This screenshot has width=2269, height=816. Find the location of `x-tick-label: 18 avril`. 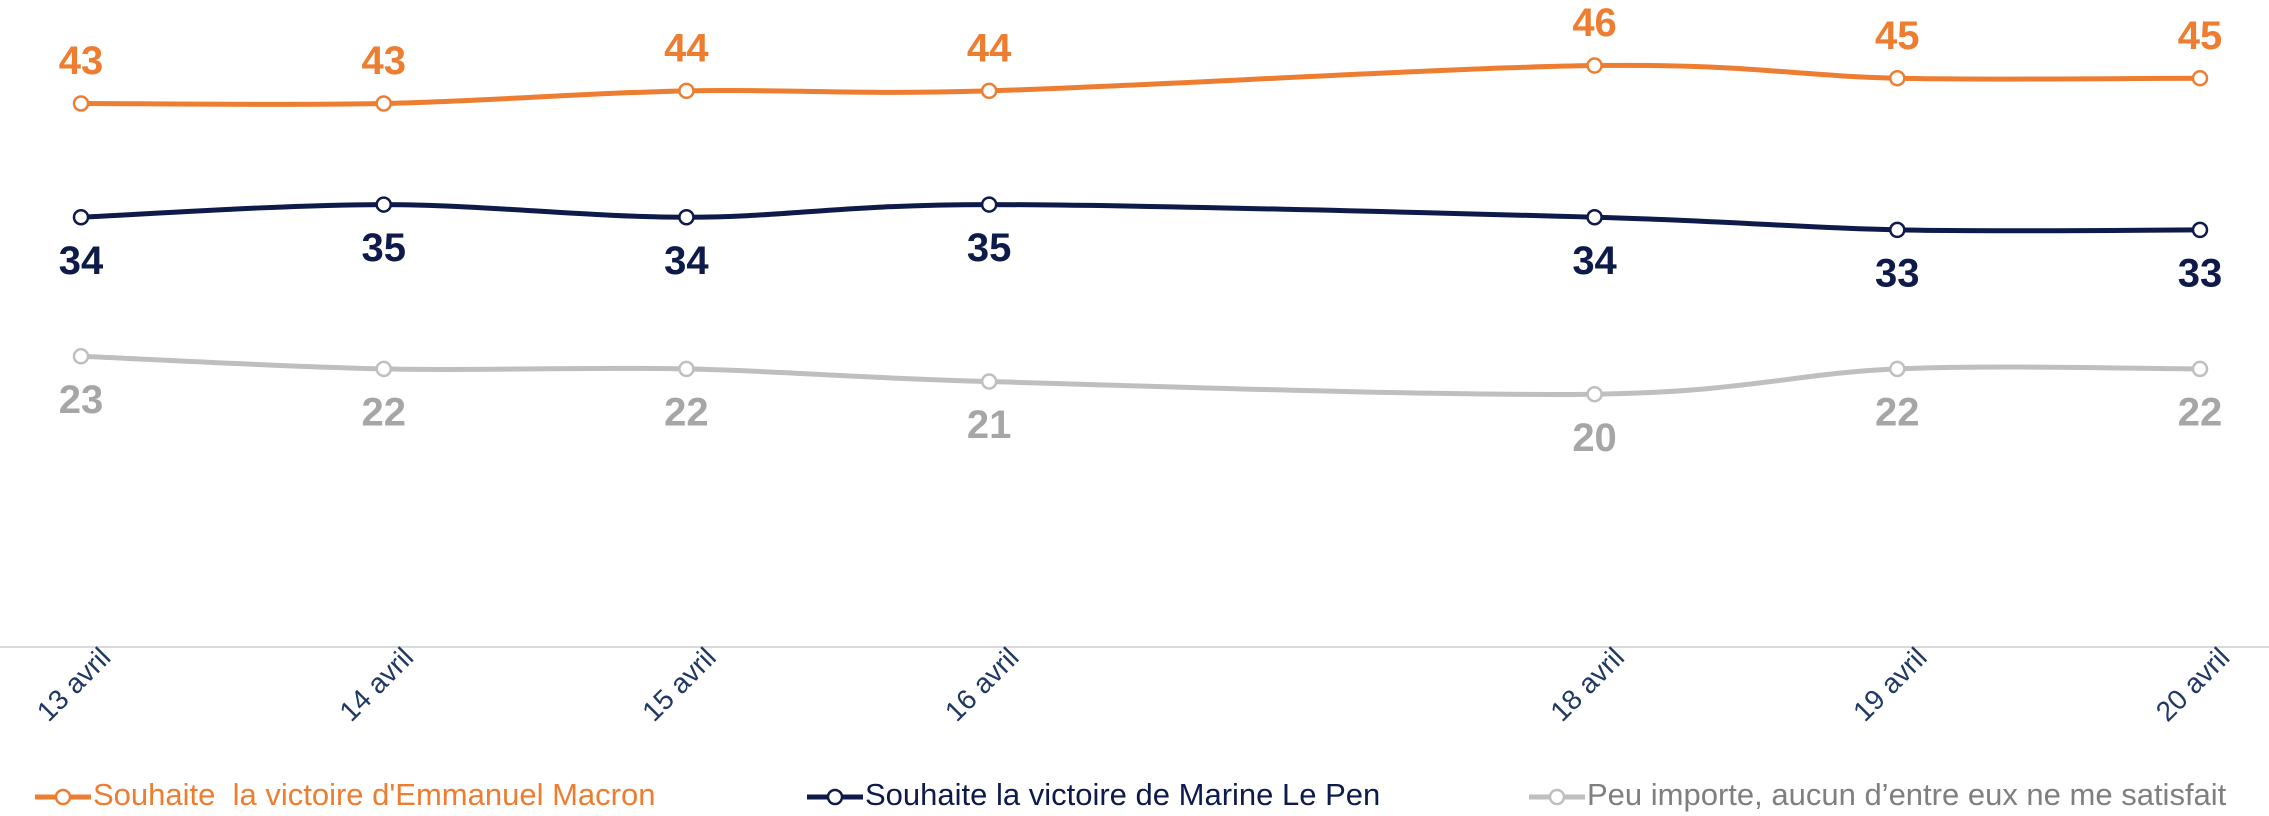

x-tick-label: 18 avril is located at coordinates (1587, 684).